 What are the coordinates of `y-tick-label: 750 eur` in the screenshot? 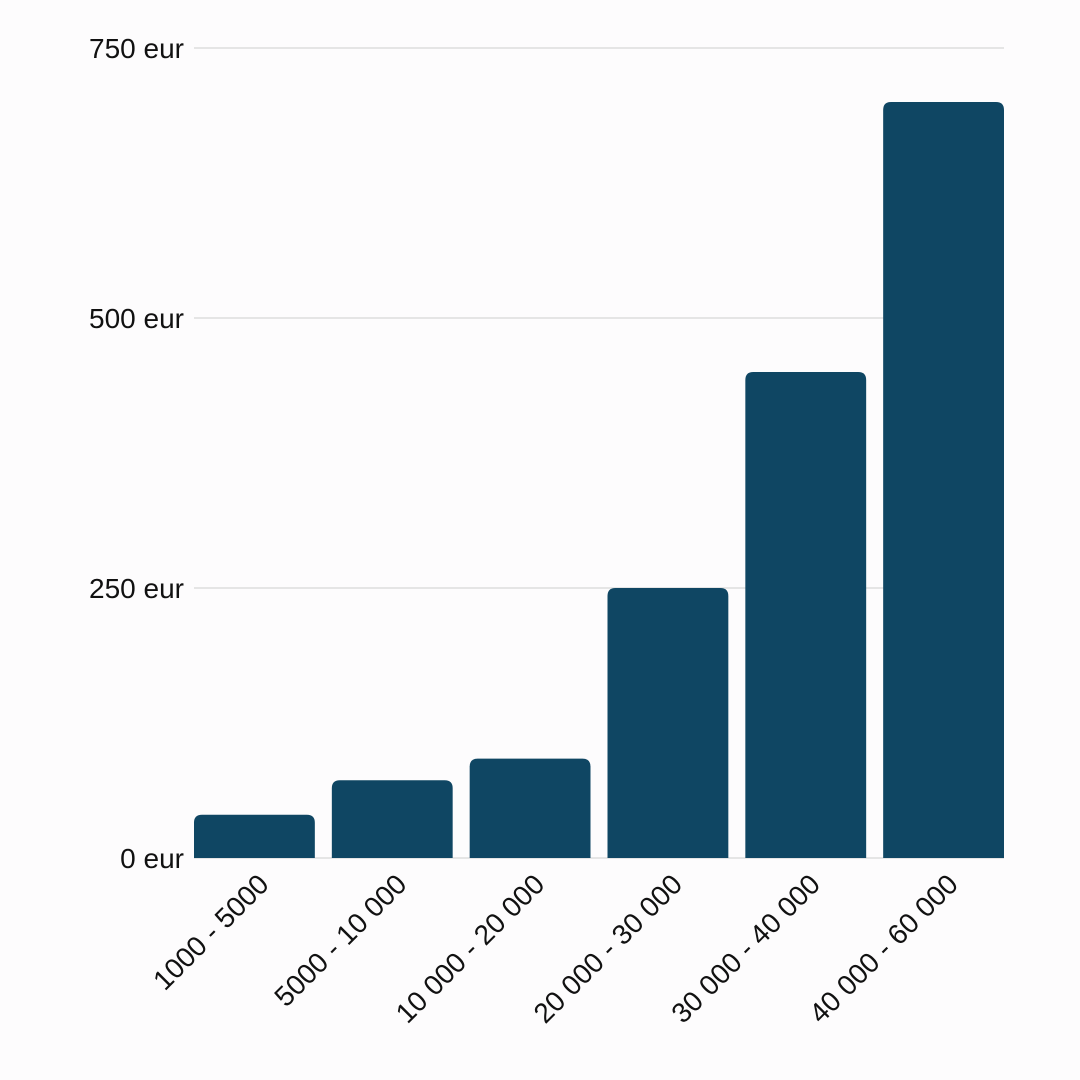 It's located at (136, 48).